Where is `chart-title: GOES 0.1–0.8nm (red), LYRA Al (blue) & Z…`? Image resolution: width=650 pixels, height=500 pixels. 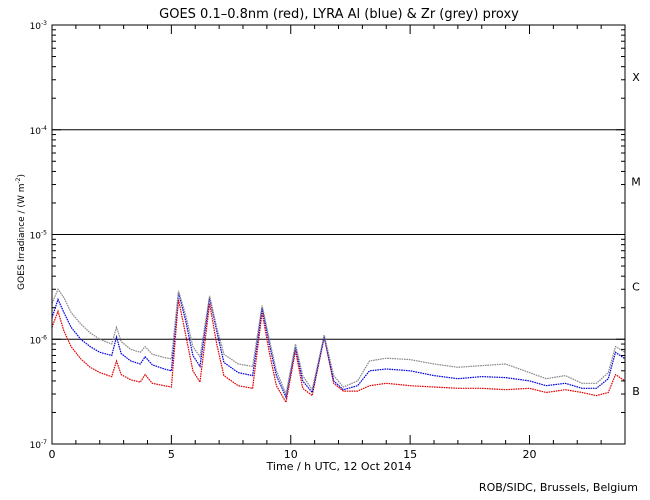
chart-title: GOES 0.1–0.8nm (red), LYRA Al (blue) & Z… is located at coordinates (339, 14).